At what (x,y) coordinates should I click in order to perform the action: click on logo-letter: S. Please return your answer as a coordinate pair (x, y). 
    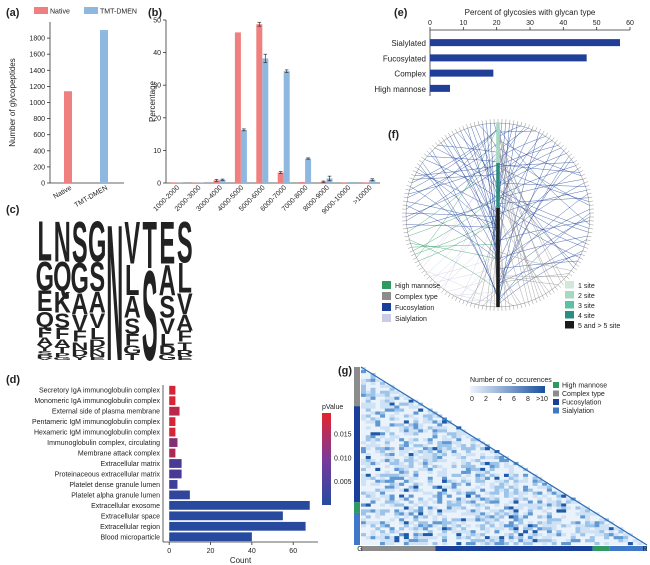
    Looking at the image, I should click on (80, 243).